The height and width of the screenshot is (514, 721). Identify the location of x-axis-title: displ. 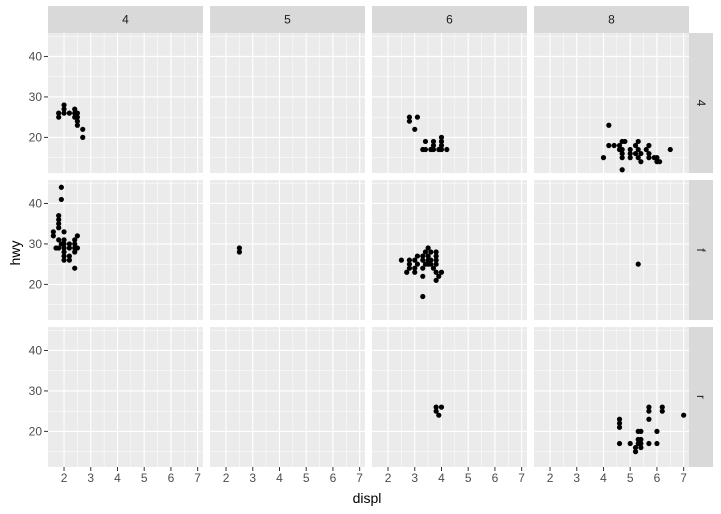
(367, 498).